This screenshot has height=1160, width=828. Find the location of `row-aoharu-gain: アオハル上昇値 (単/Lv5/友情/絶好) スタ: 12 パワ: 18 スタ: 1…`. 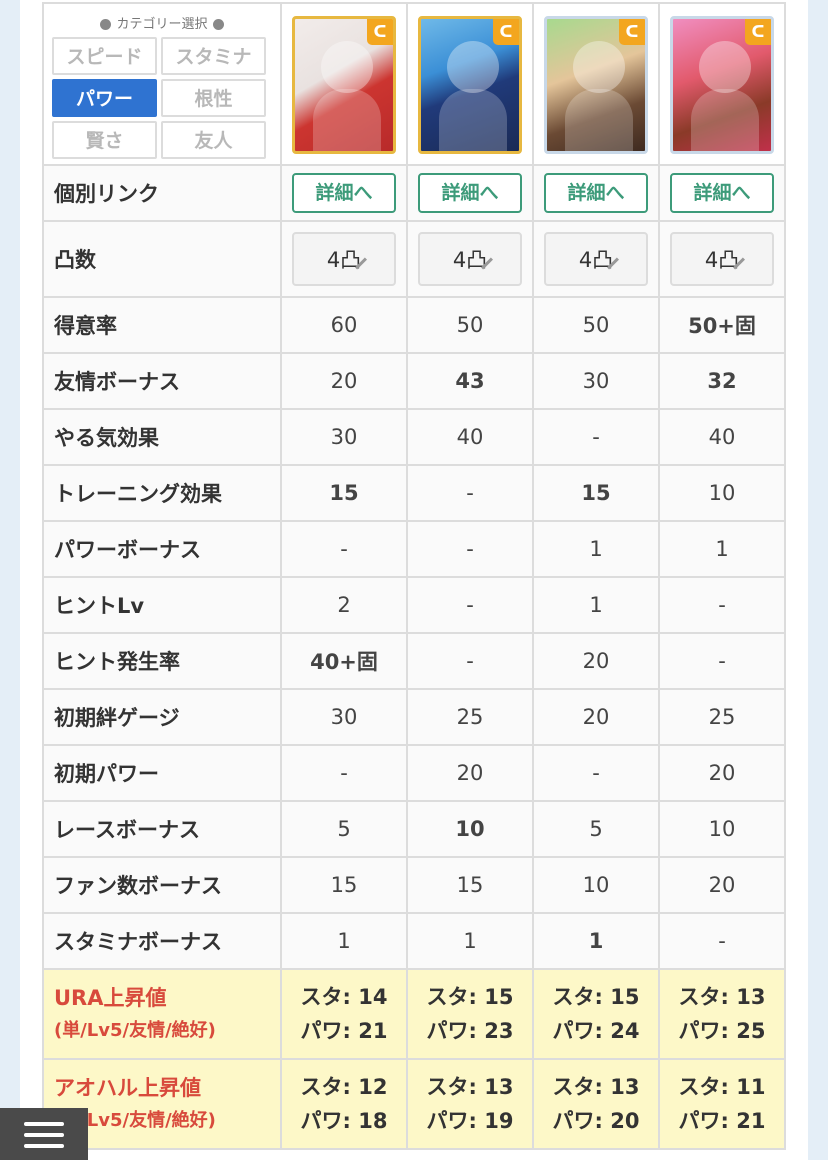

row-aoharu-gain: アオハル上昇値 (単/Lv5/友情/絶好) スタ: 12 パワ: 18 スタ: 1… is located at coordinates (414, 1104).